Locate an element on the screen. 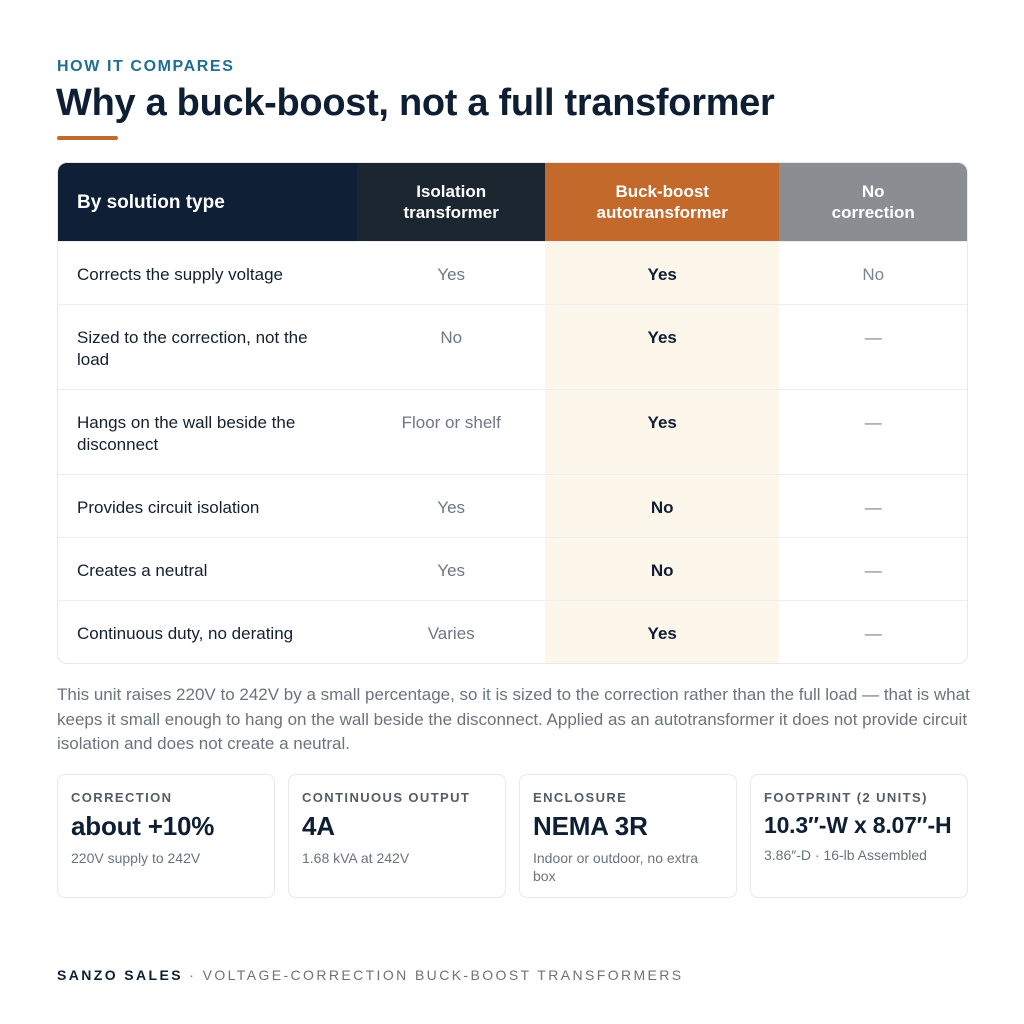  header-label: No correction is located at coordinates (873, 202).